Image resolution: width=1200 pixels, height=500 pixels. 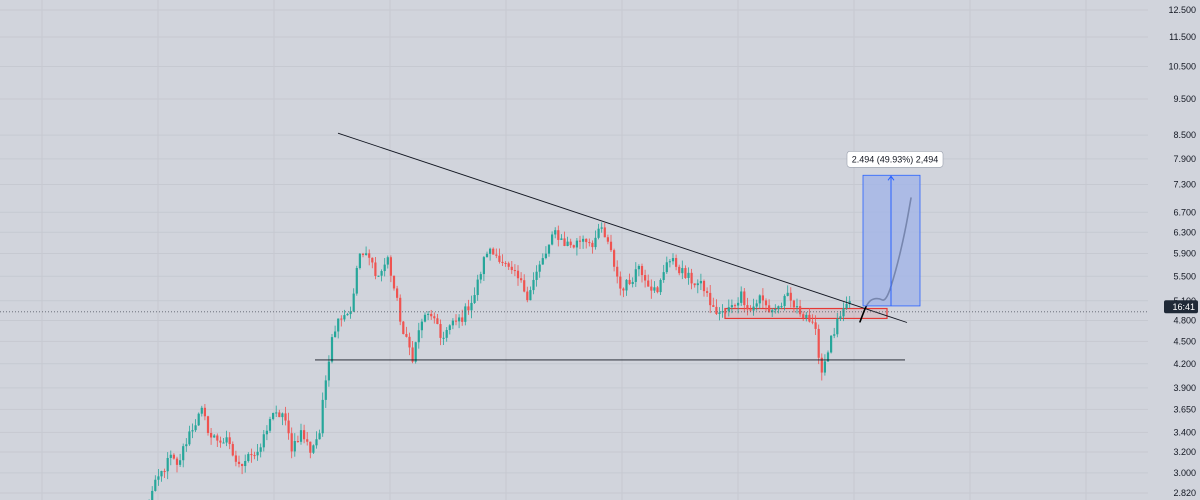 What do you see at coordinates (1184, 364) in the screenshot?
I see `y-tick-label: 4.200` at bounding box center [1184, 364].